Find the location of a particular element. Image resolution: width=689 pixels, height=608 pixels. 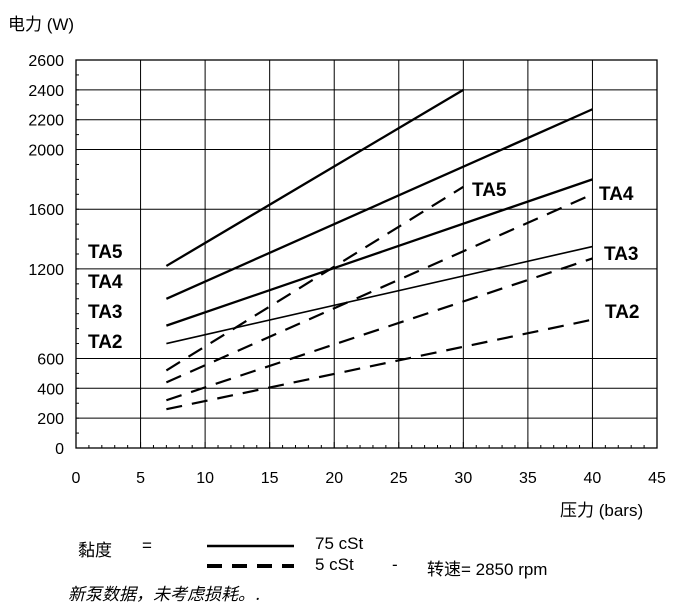

footnote: 新泵数据，未考虑损耗。. is located at coordinates (164, 595).